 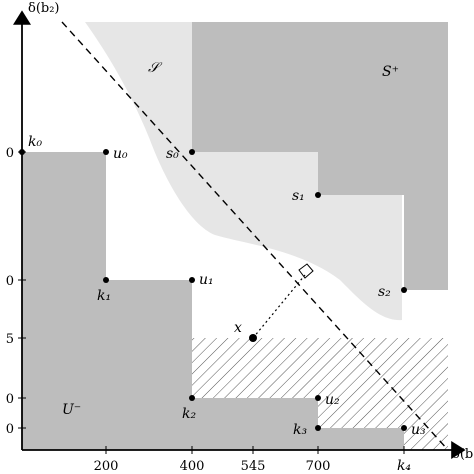 I want to click on y-tick-label: 5, so click(x=10, y=339).